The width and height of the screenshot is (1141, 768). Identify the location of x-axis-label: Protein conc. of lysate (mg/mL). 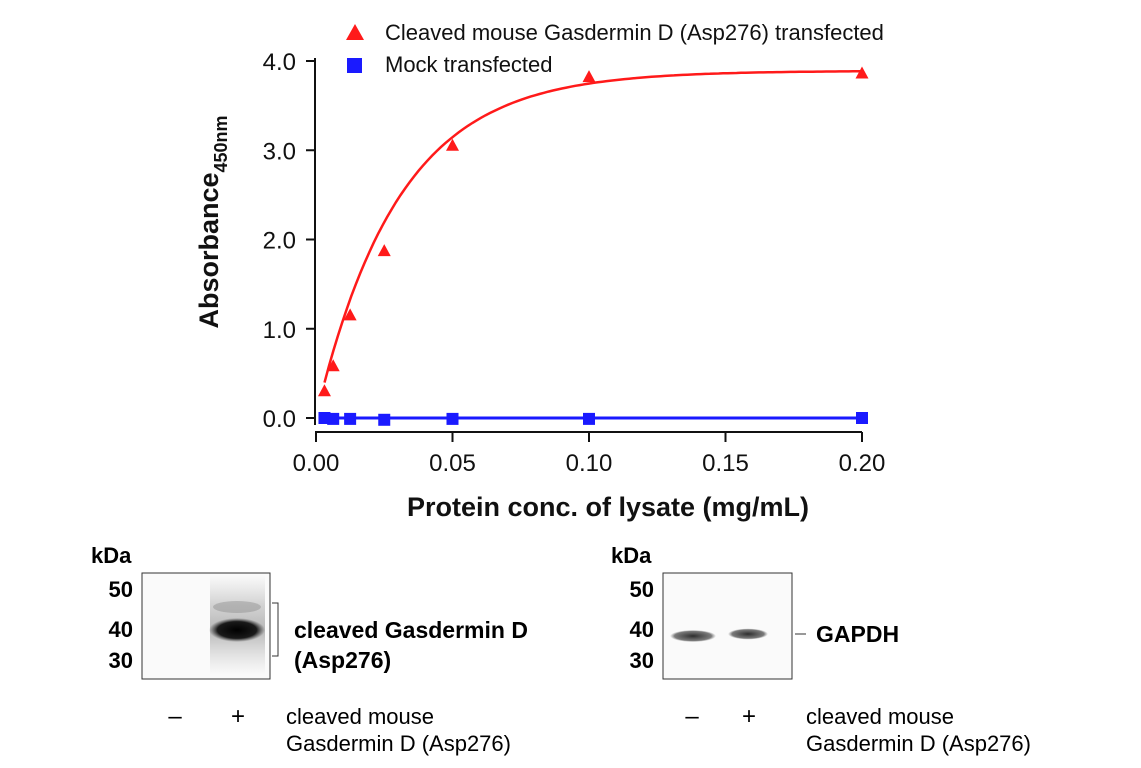
(608, 507).